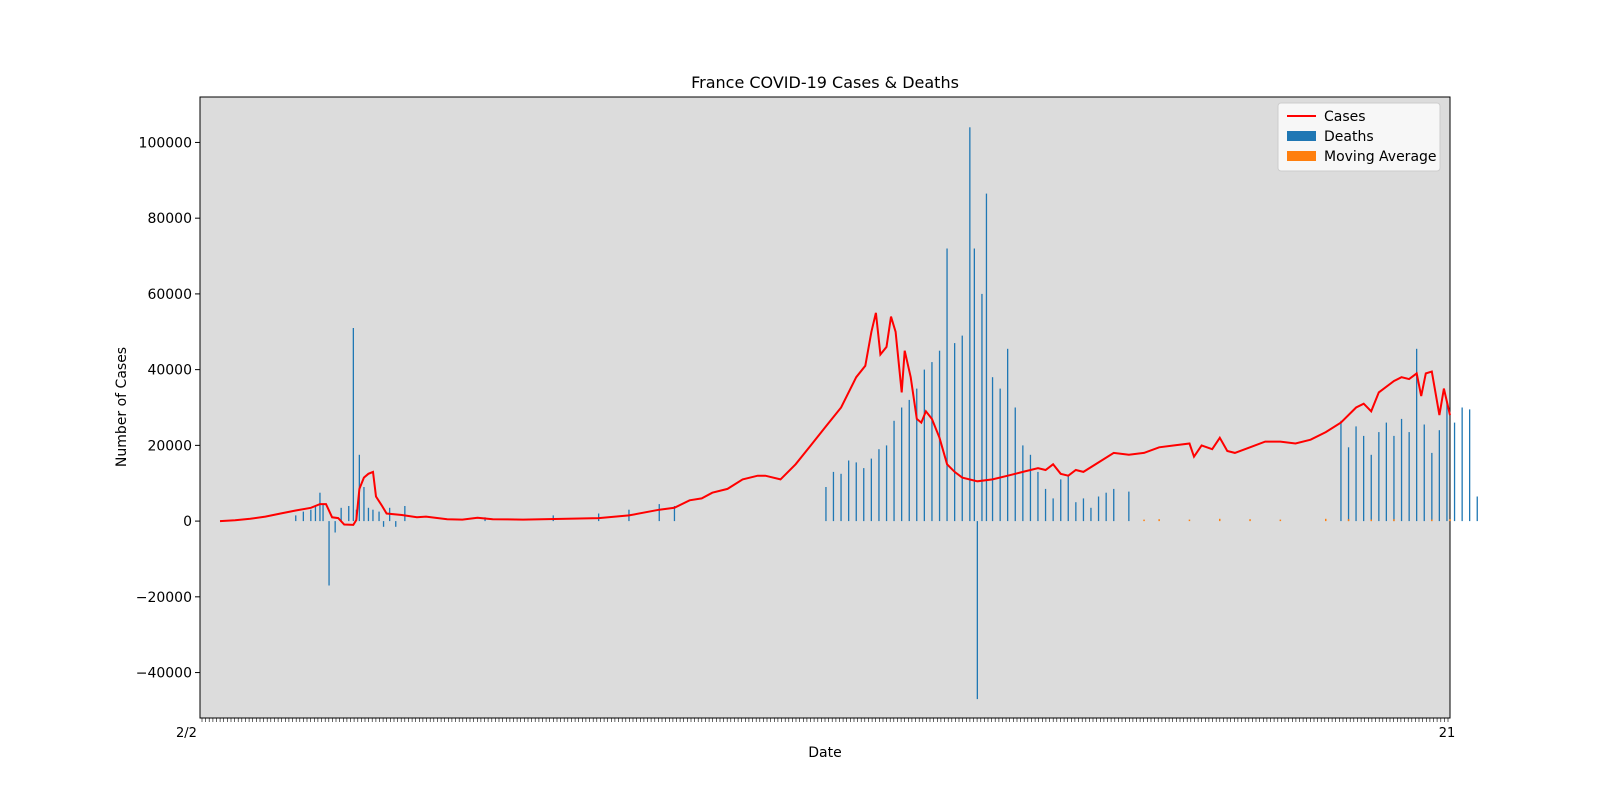  What do you see at coordinates (169, 371) in the screenshot?
I see `y-tick-label-4: 40000` at bounding box center [169, 371].